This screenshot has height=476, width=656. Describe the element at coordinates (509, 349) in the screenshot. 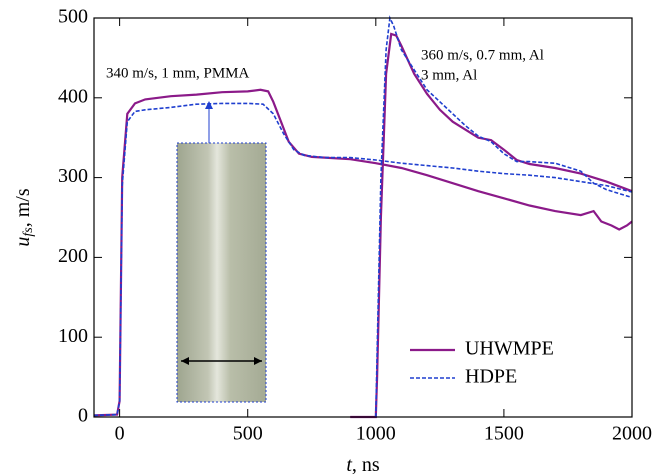

I see `legend-label: UHWMPE` at that location.